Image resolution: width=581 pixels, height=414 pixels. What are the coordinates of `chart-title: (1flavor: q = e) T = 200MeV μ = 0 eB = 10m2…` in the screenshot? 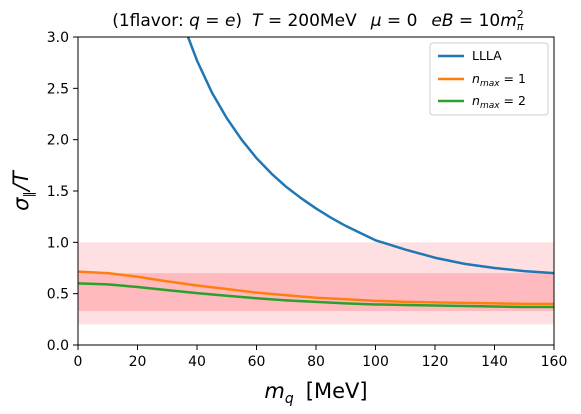 It's located at (318, 20).